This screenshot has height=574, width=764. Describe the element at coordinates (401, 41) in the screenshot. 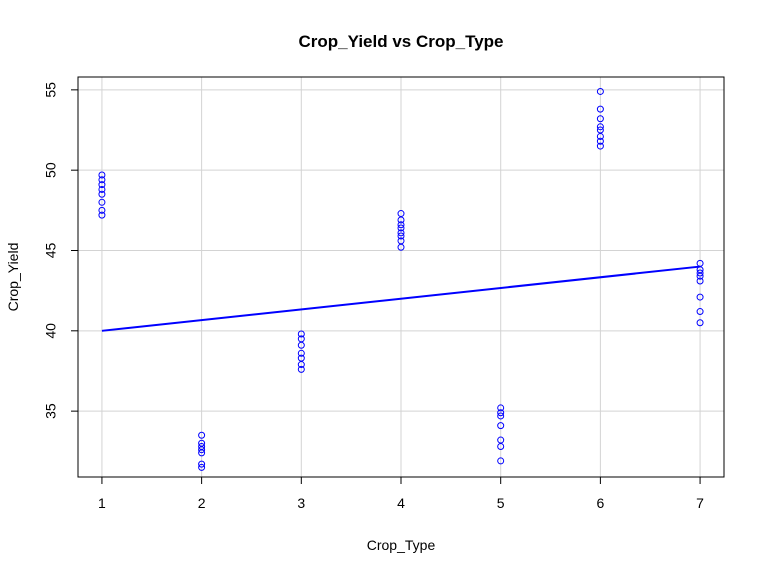

I see `chart-title: Crop_Yield vs Crop_Type` at that location.